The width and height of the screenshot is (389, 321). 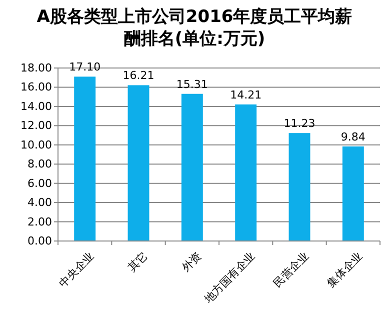 What do you see at coordinates (353, 137) in the screenshot?
I see `data-label: 9.84` at bounding box center [353, 137].